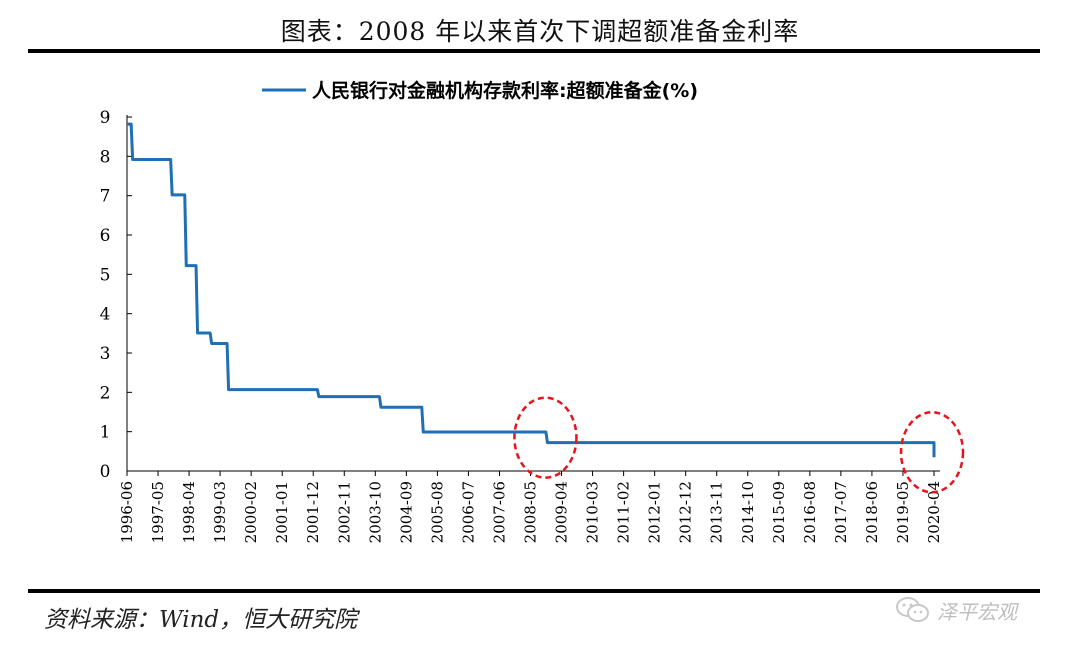 This screenshot has height=646, width=1080. I want to click on x-tick-label: 2012-01, so click(655, 512).